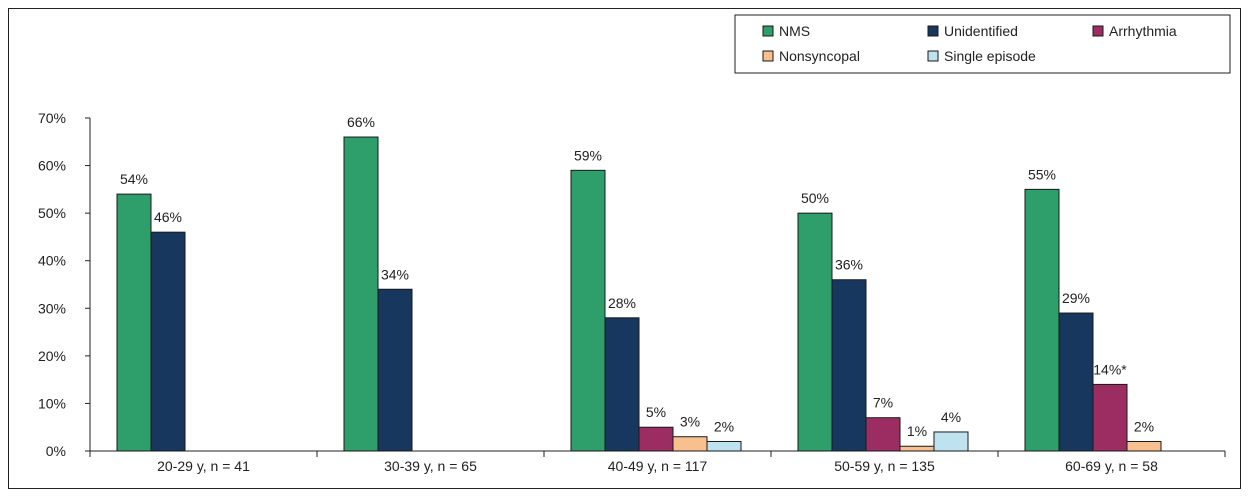 The height and width of the screenshot is (500, 1251). Describe the element at coordinates (361, 122) in the screenshot. I see `data-label: 66%` at that location.